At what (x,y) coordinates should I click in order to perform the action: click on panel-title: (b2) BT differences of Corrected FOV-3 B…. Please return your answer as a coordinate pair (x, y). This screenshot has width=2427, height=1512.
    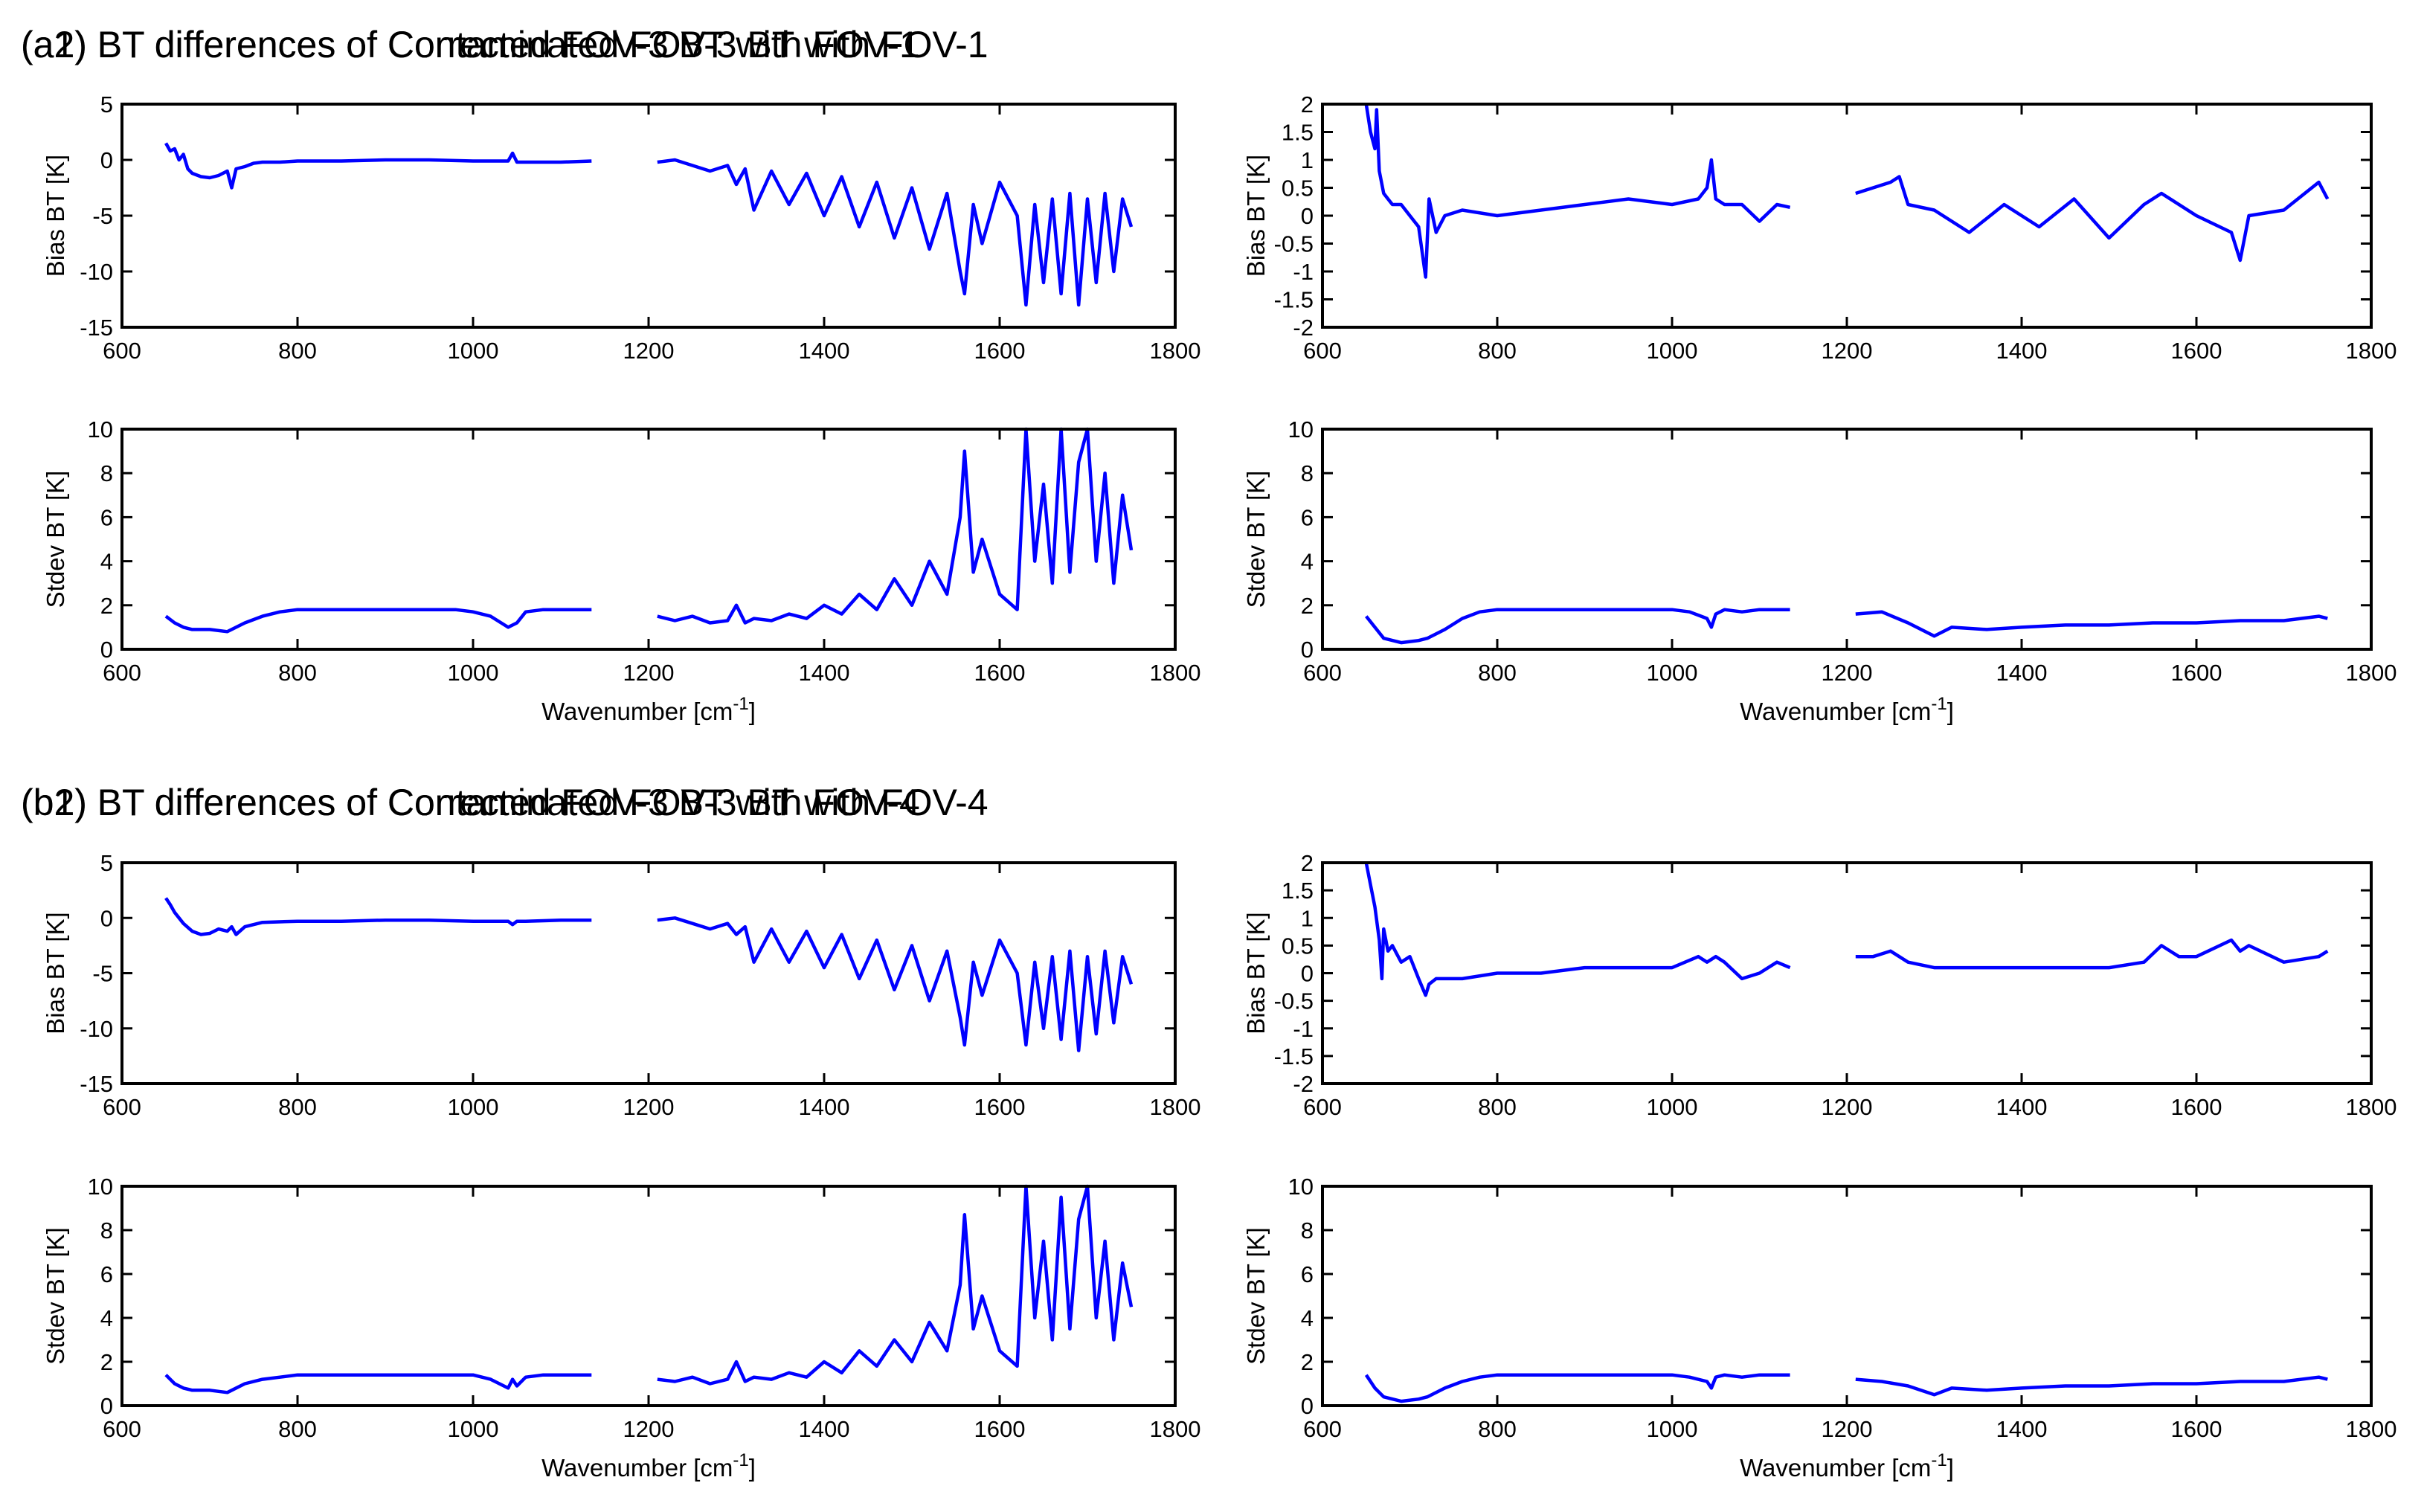
    Looking at the image, I should click on (470, 802).